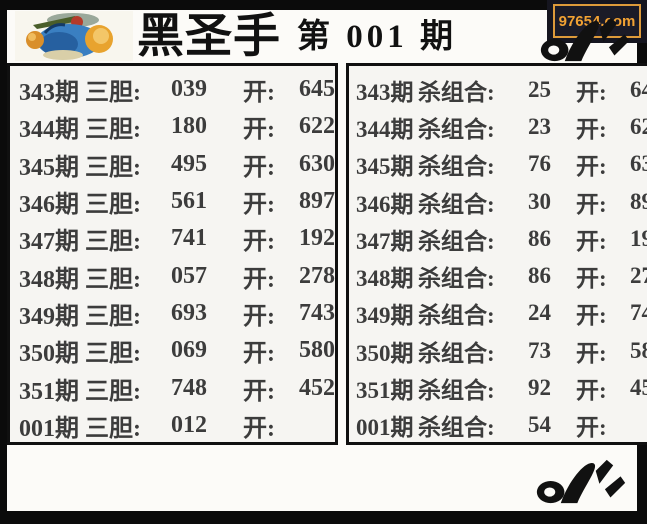 This screenshot has width=647, height=524. Describe the element at coordinates (539, 350) in the screenshot. I see `pick-value: 73` at that location.